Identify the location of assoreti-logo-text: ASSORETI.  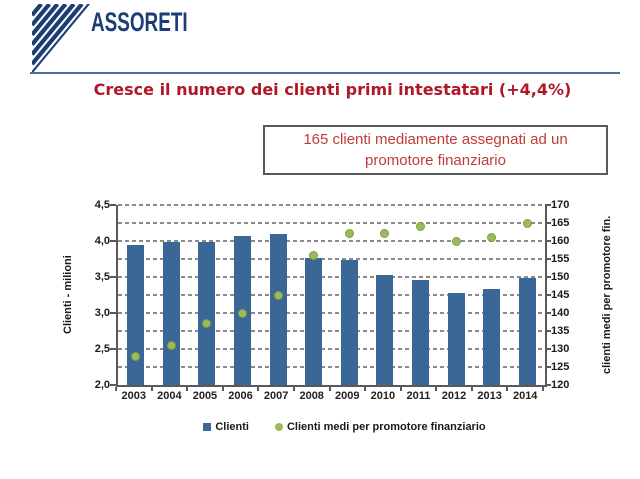
(139, 22).